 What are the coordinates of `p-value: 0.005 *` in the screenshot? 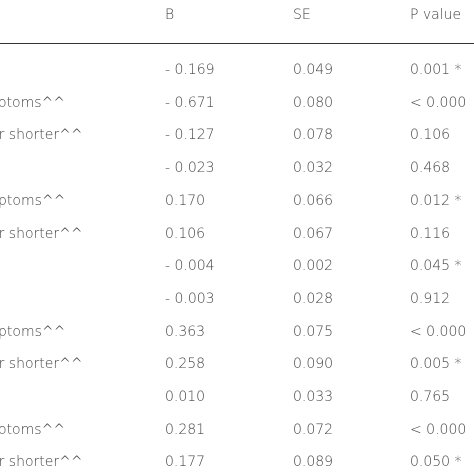 It's located at (436, 364).